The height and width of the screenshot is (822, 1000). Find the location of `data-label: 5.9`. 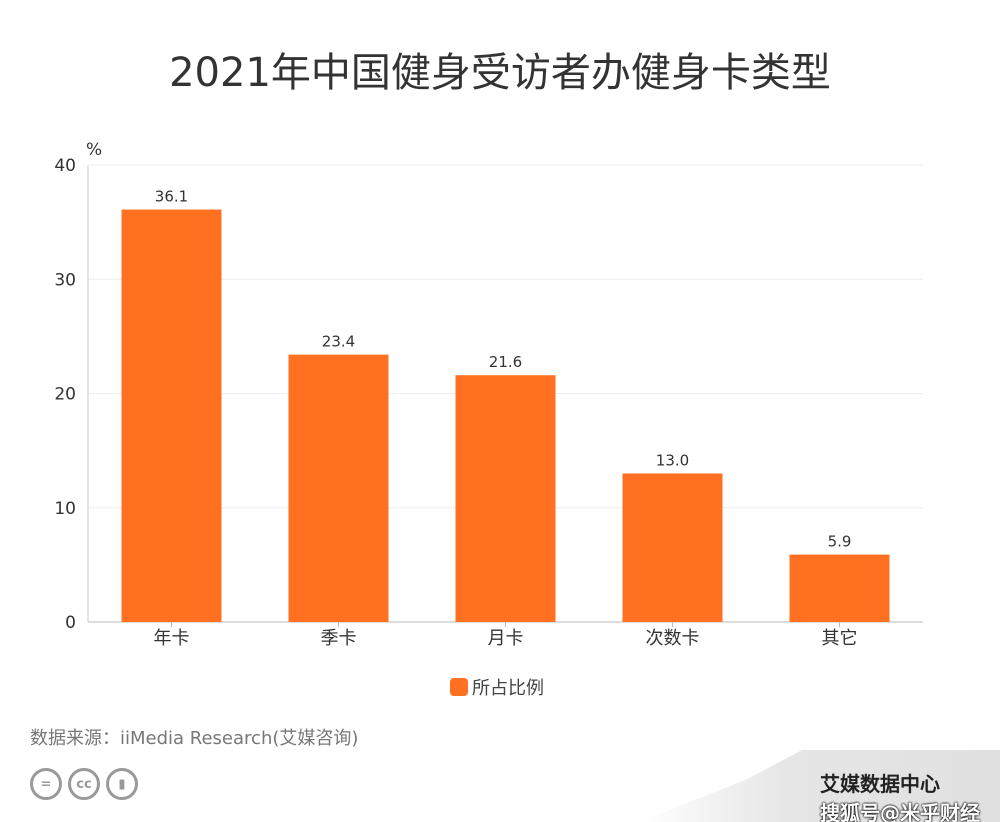

data-label: 5.9 is located at coordinates (840, 542).